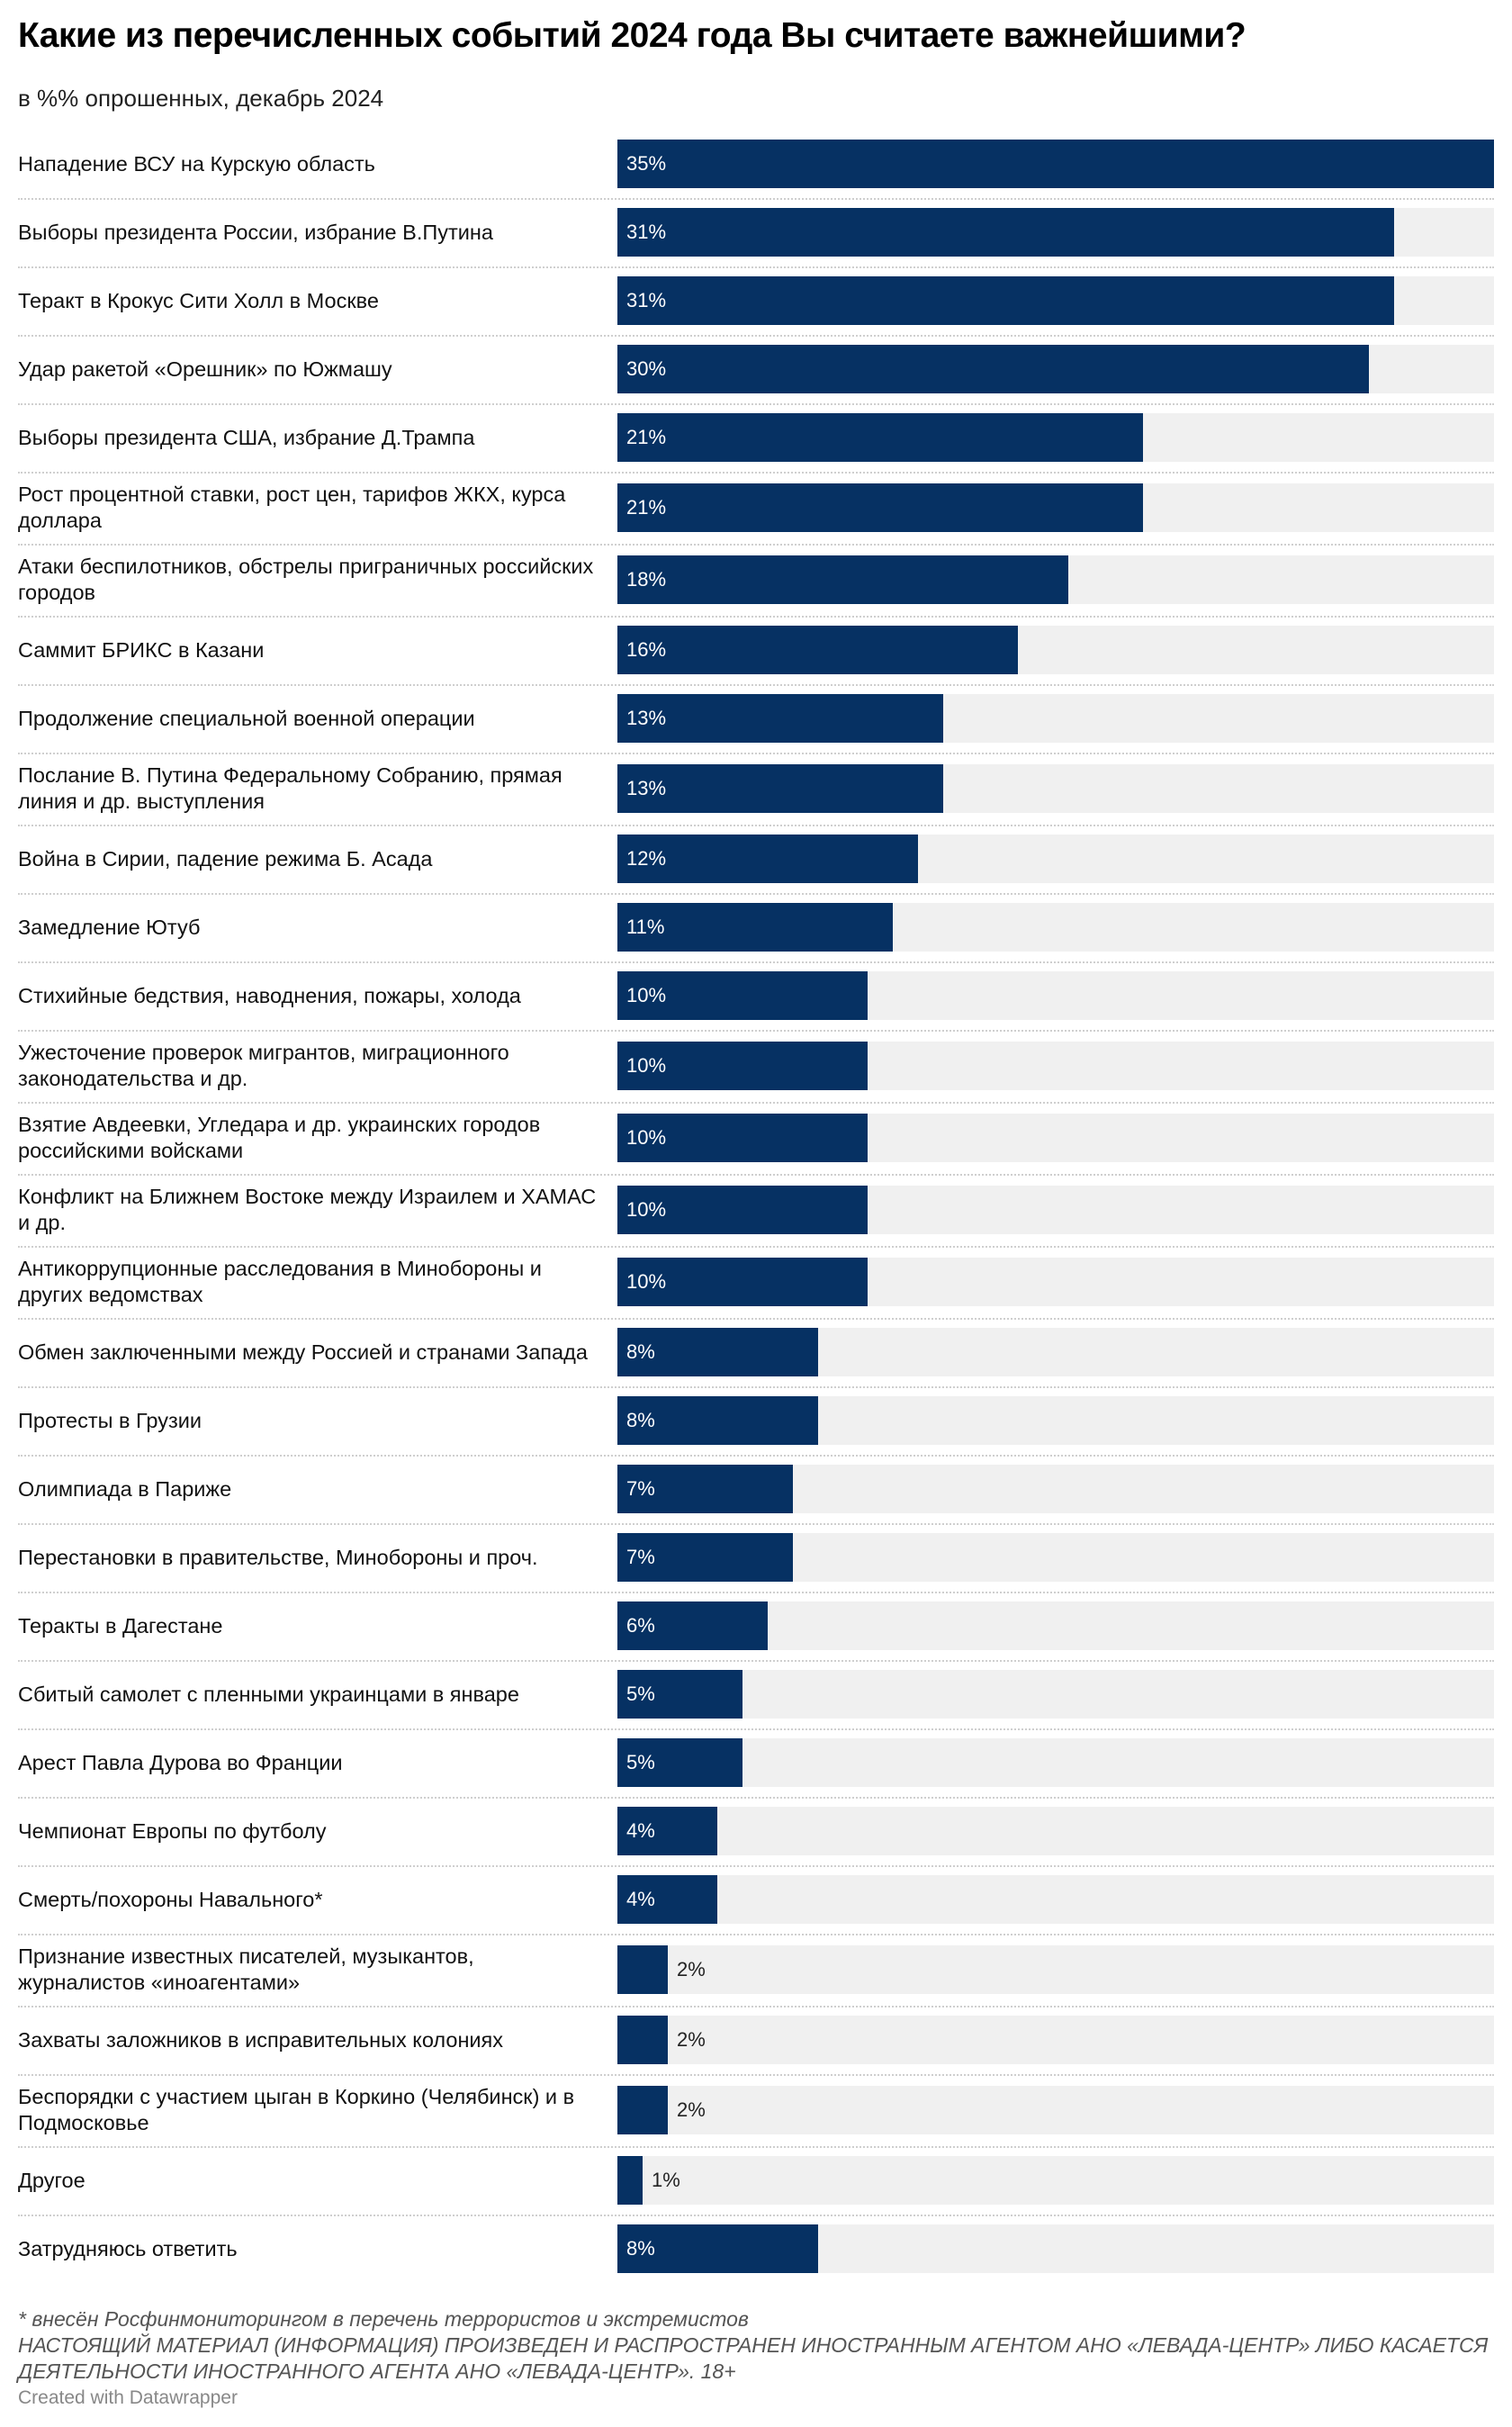 This screenshot has height=2427, width=1512. I want to click on category-label: Теракт в Крокус Сити Холл в Москве, so click(199, 300).